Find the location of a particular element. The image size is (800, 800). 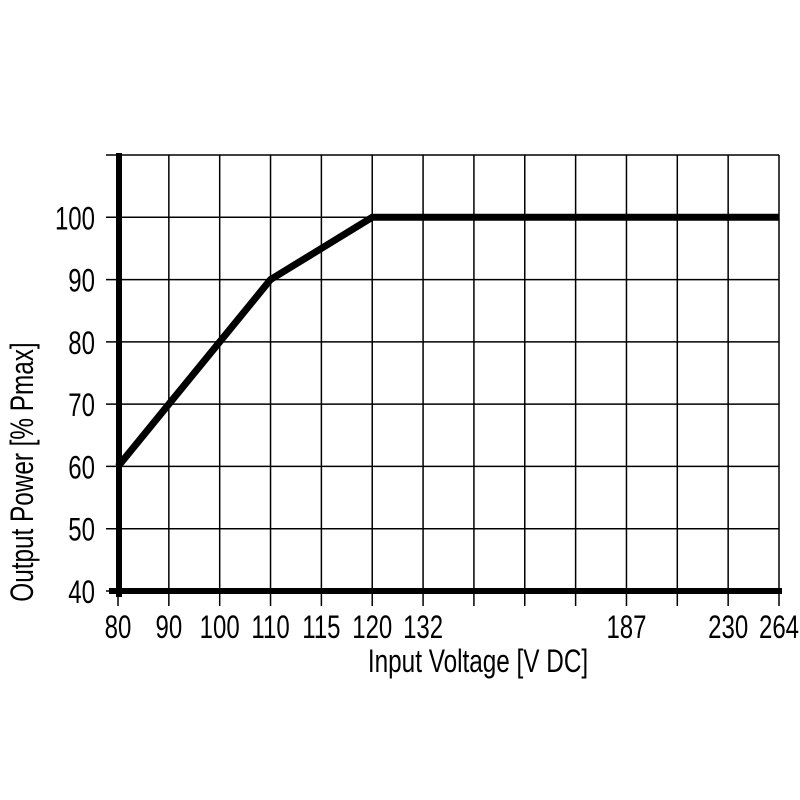

y-tick-label: 40 is located at coordinates (81, 592).